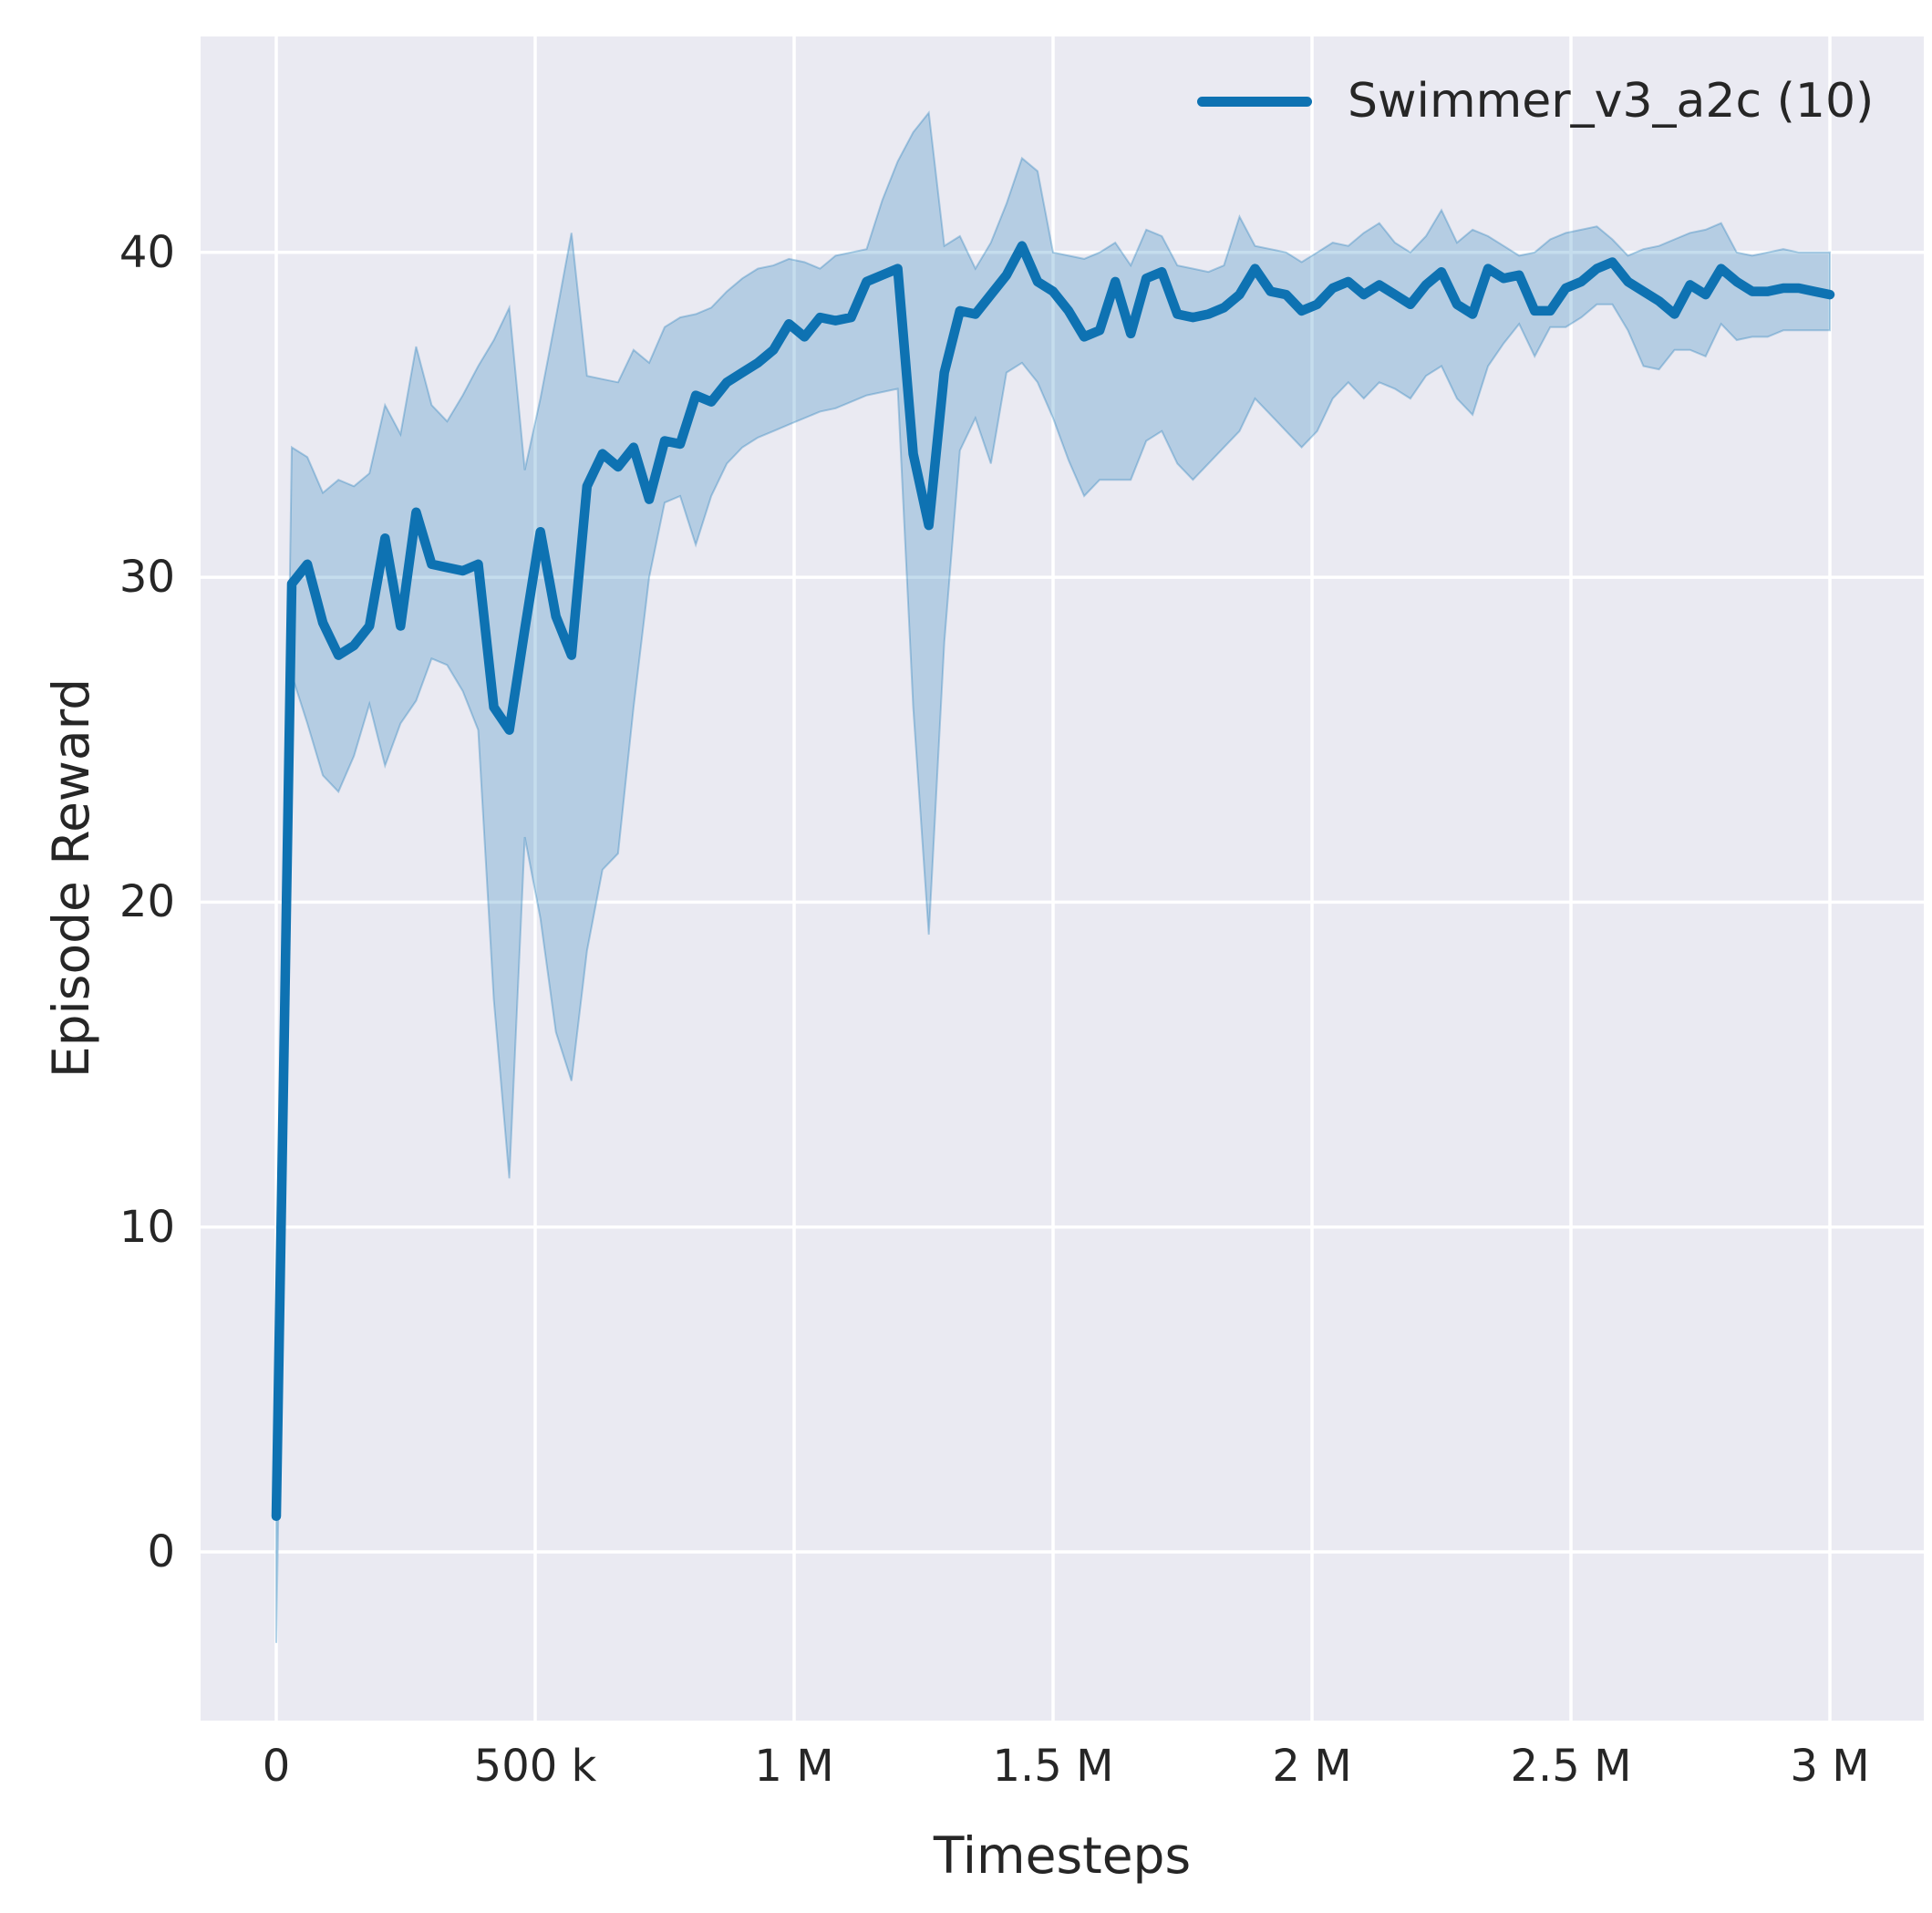  Describe the element at coordinates (1571, 1766) in the screenshot. I see `x-tick-label: 2.5 M` at that location.